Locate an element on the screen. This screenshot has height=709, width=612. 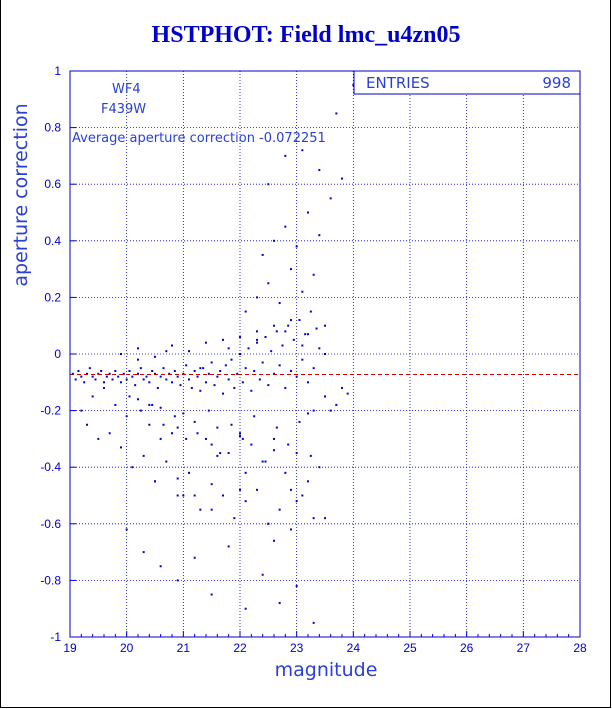
y-tick-label: -0.4 is located at coordinates (50, 467).